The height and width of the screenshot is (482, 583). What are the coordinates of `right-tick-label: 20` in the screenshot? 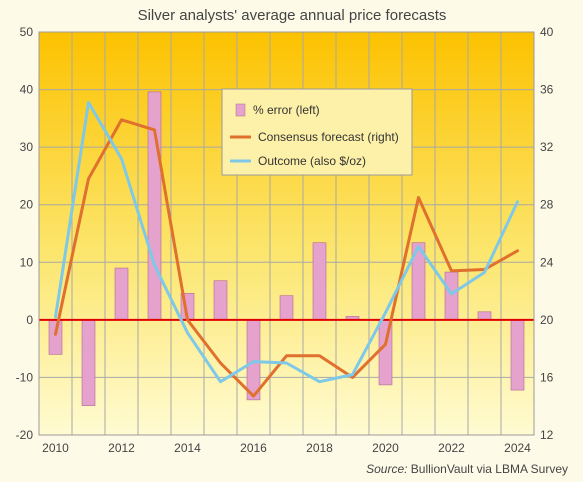 It's located at (547, 320).